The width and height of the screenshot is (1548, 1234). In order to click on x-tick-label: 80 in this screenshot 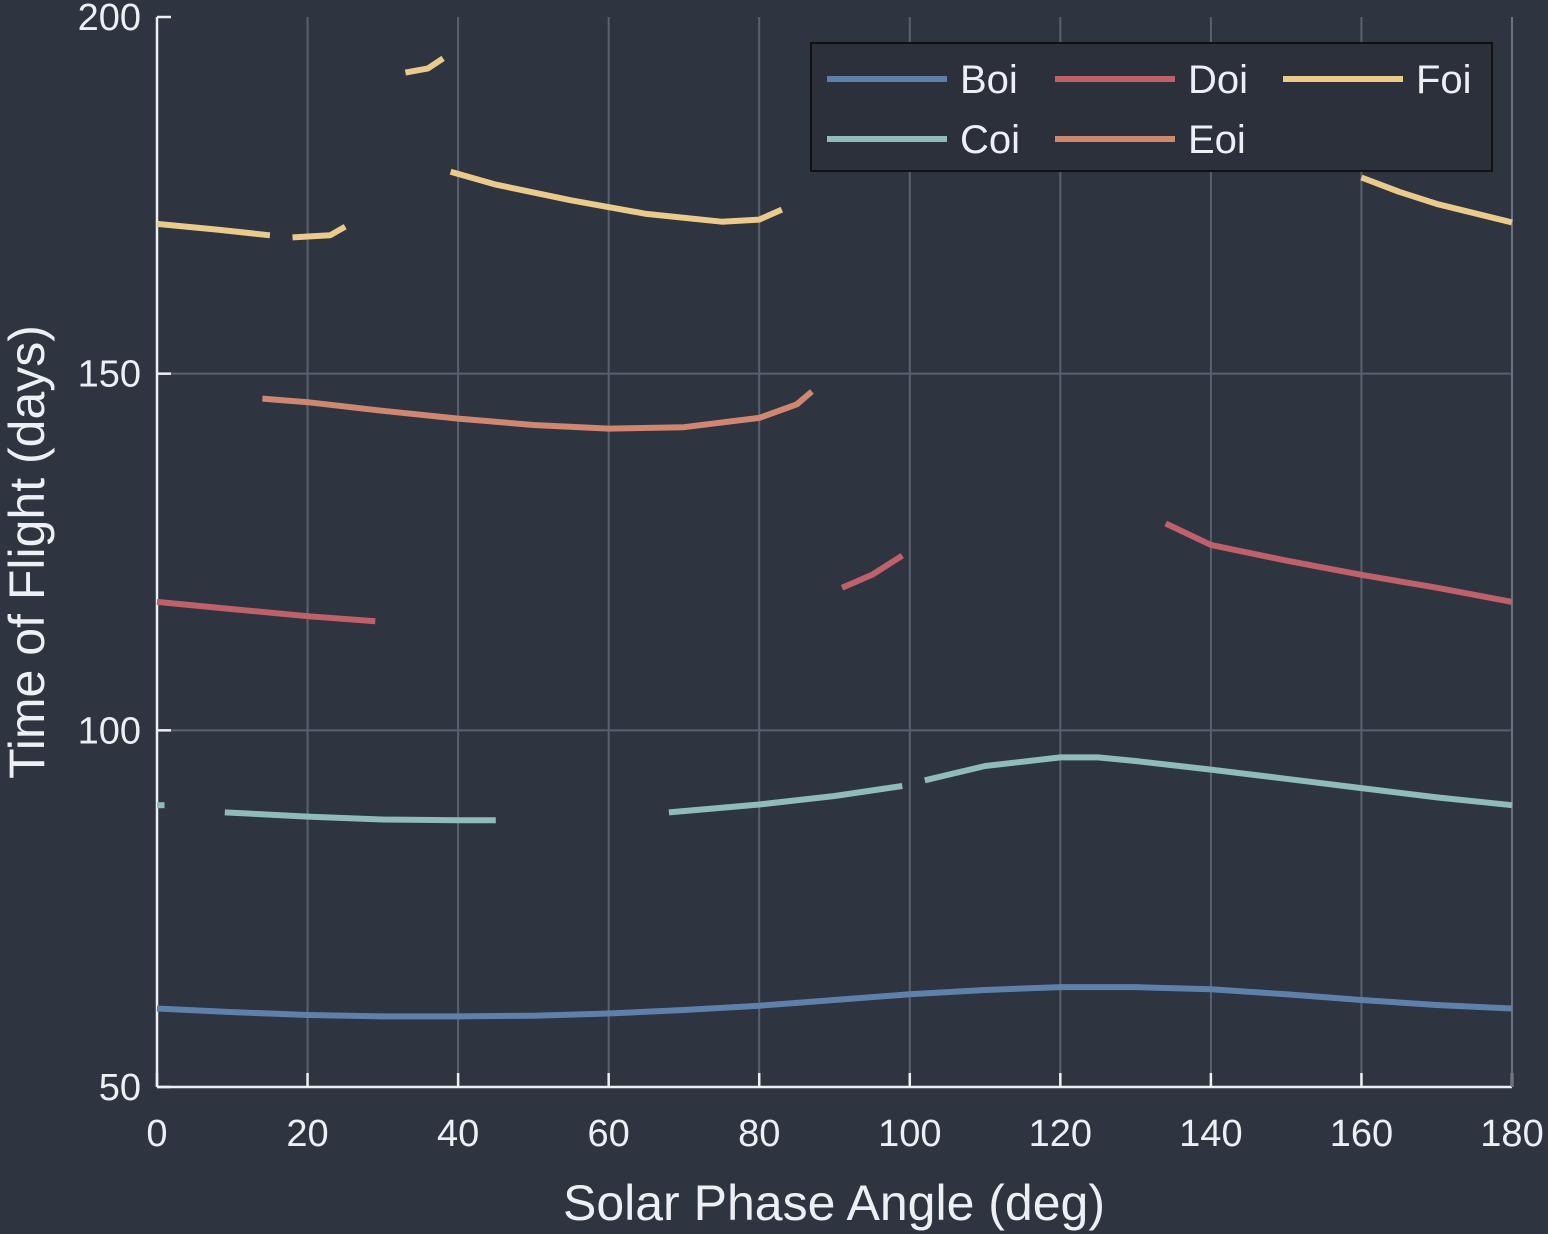, I will do `click(759, 1134)`.